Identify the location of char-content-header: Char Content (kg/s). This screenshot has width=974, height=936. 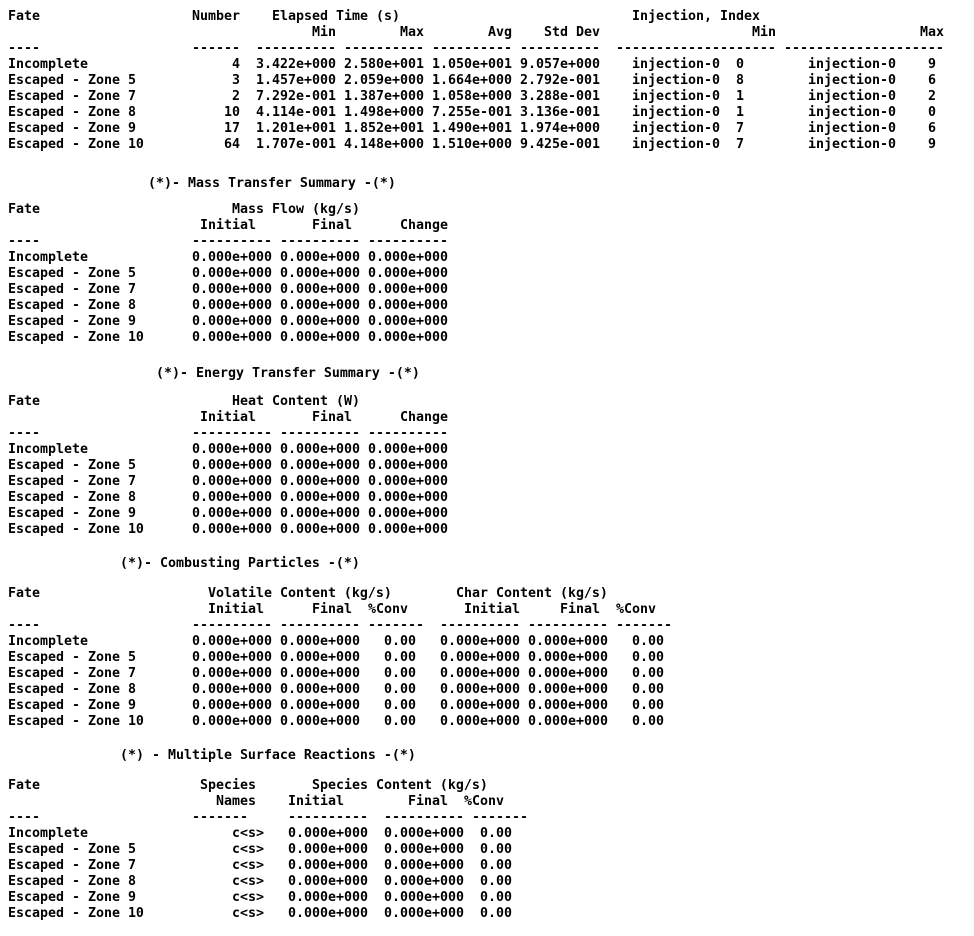
(532, 593).